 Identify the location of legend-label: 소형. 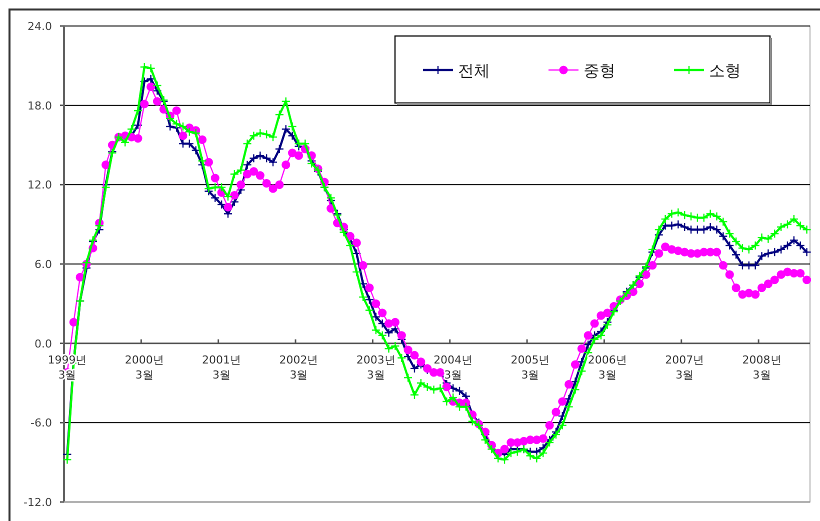
(725, 70).